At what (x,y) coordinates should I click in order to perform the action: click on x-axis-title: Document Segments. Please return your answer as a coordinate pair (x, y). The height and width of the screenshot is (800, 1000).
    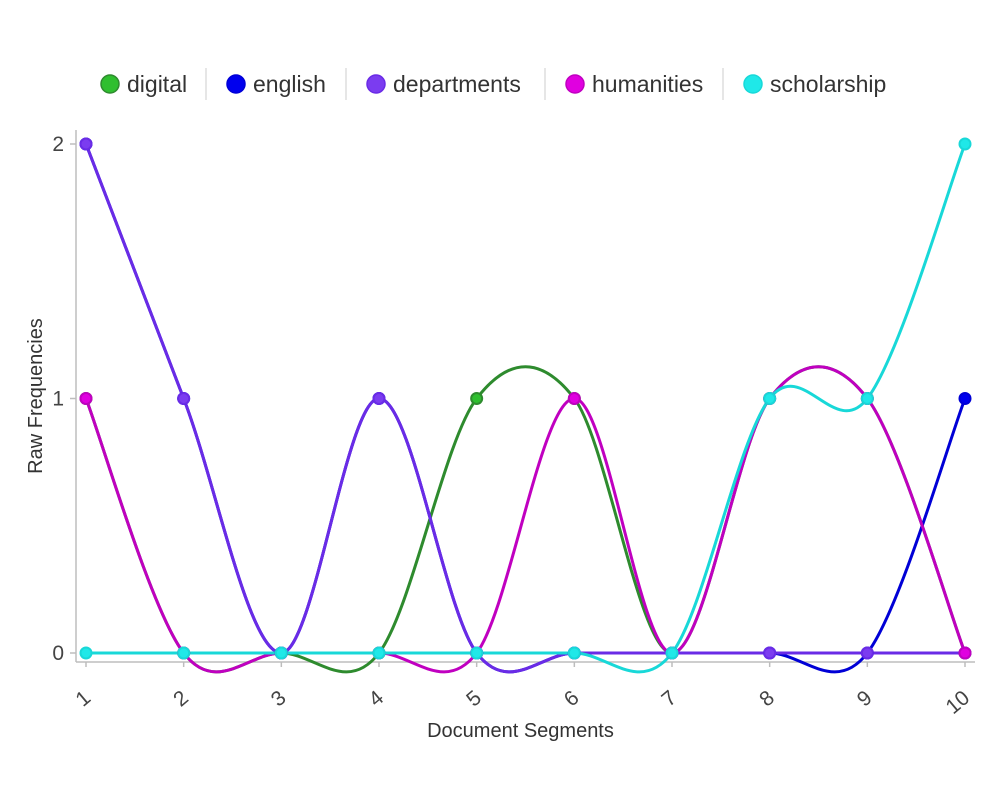
    Looking at the image, I should click on (520, 731).